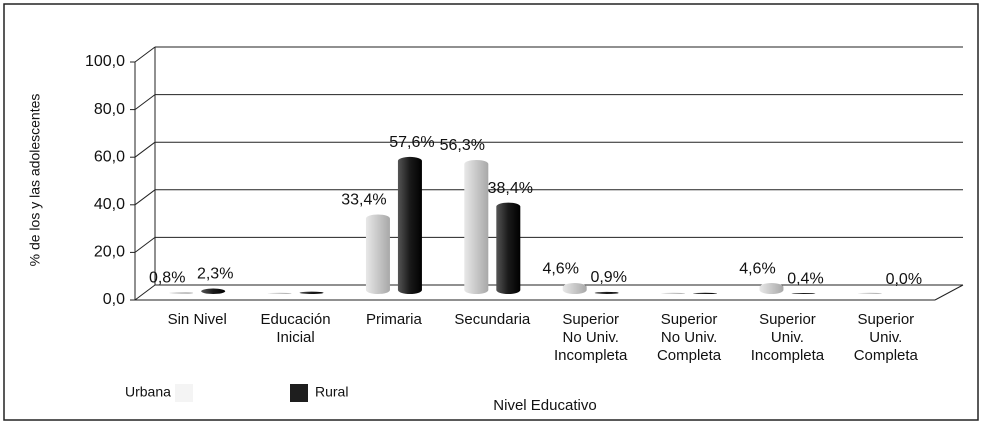 The image size is (982, 424). What do you see at coordinates (689, 337) in the screenshot?
I see `x-tick-label: Superior No Univ. Completa` at bounding box center [689, 337].